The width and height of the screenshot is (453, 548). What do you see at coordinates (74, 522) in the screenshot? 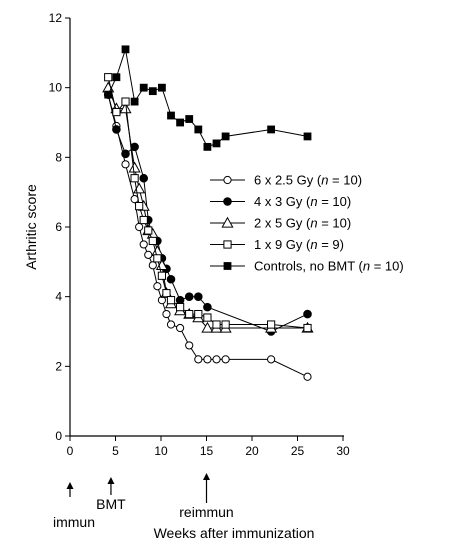
I see `annotation-label: immun` at bounding box center [74, 522].